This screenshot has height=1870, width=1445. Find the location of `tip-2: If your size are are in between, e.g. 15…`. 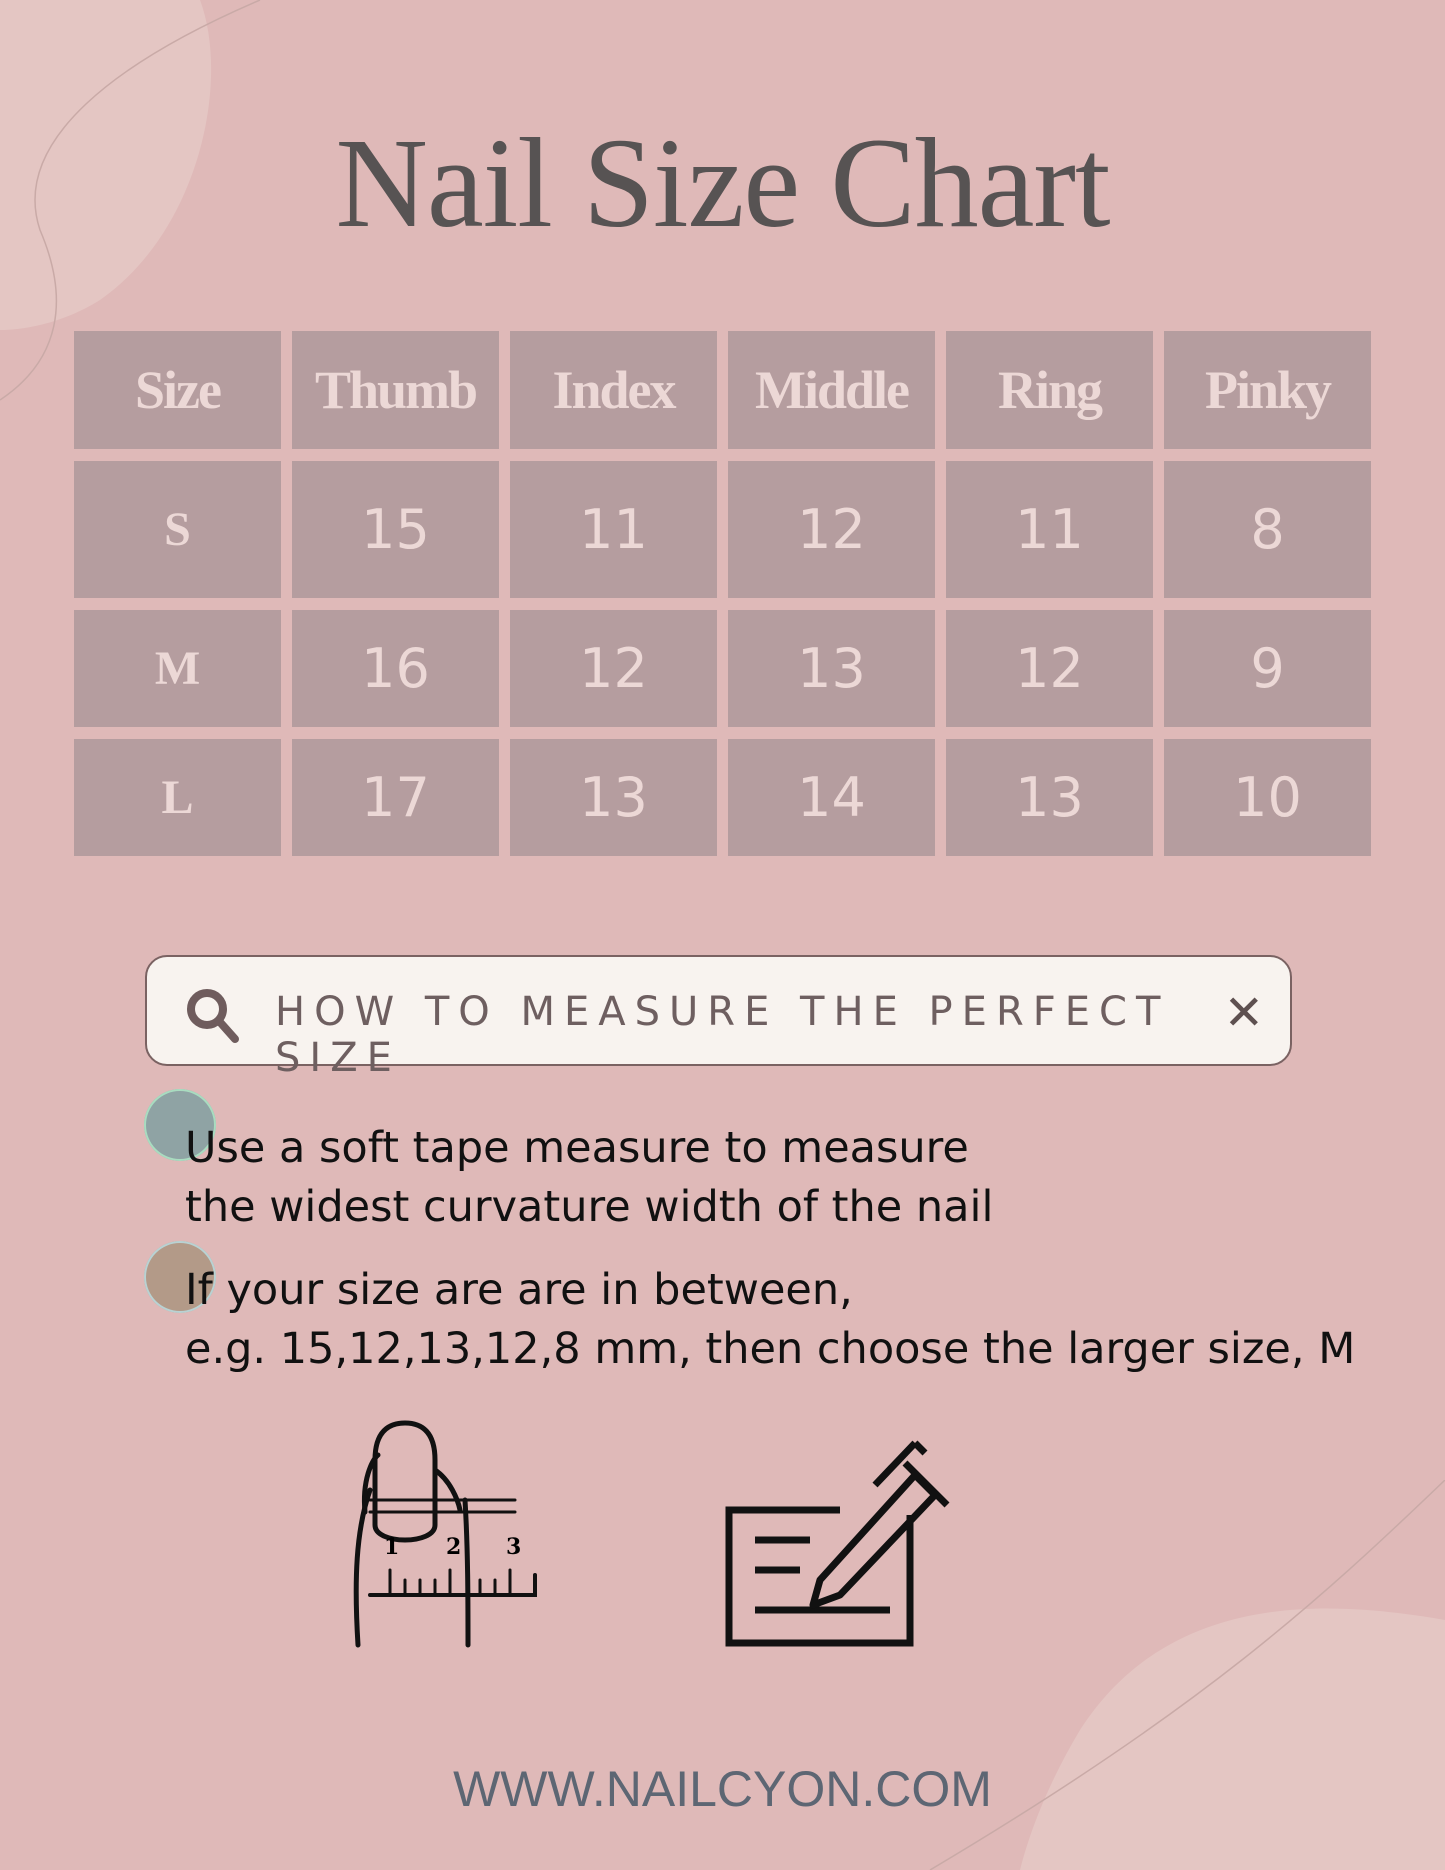

tip-2: If your size are are in between, e.g. 15… is located at coordinates (770, 1320).